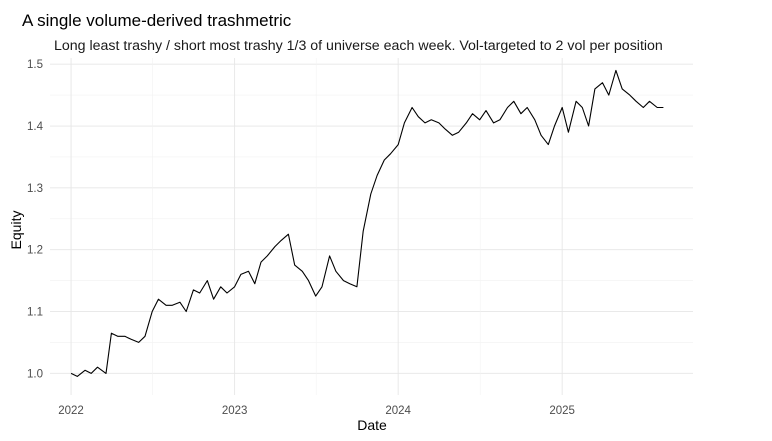 This screenshot has height=441, width=772. What do you see at coordinates (562, 411) in the screenshot?
I see `x-tick-label: 2025` at bounding box center [562, 411].